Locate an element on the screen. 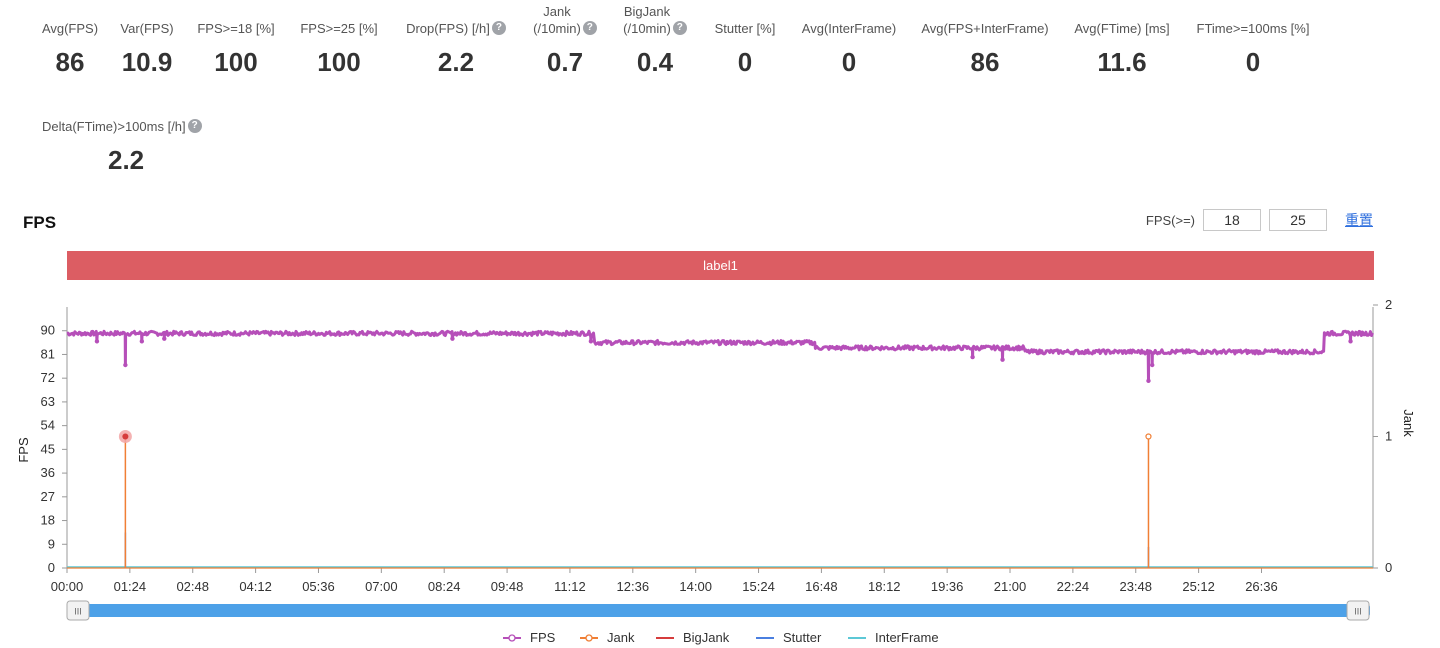 This screenshot has height=648, width=1440. y-right-tick-label: 0 is located at coordinates (1388, 567).